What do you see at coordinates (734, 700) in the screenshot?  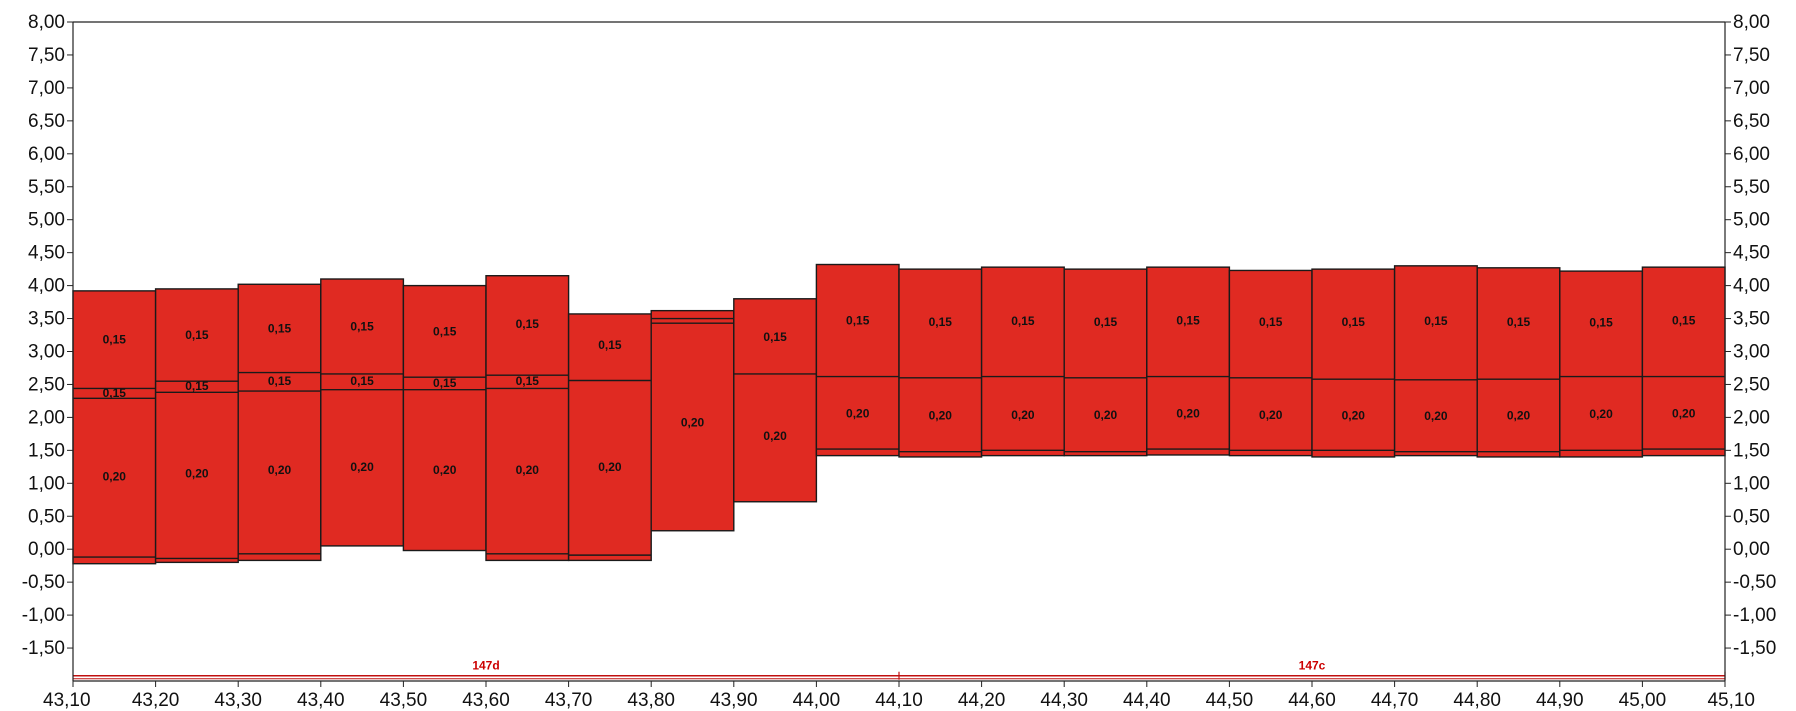 I see `x-tick-label-8: 43,90` at bounding box center [734, 700].